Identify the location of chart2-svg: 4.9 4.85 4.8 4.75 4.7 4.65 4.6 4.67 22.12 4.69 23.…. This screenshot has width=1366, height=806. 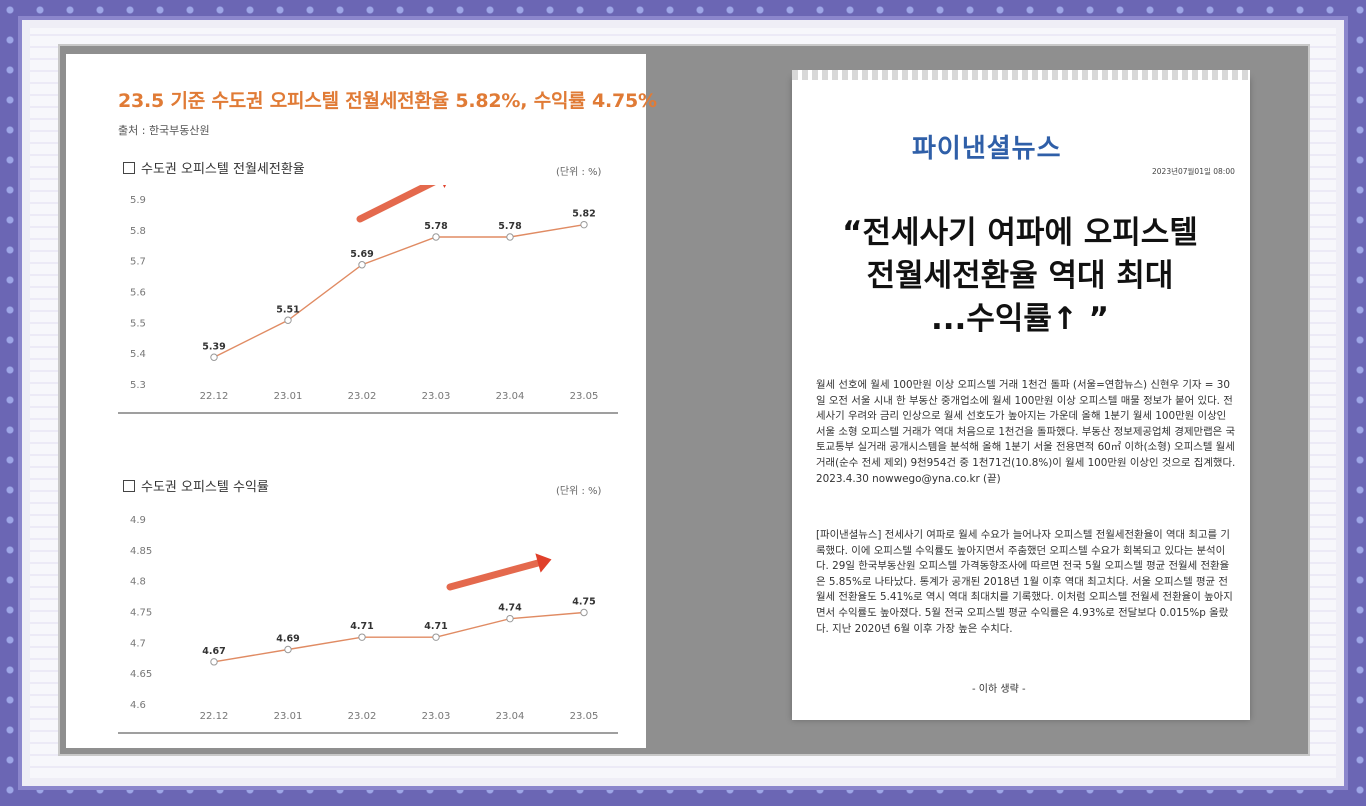
(368, 624).